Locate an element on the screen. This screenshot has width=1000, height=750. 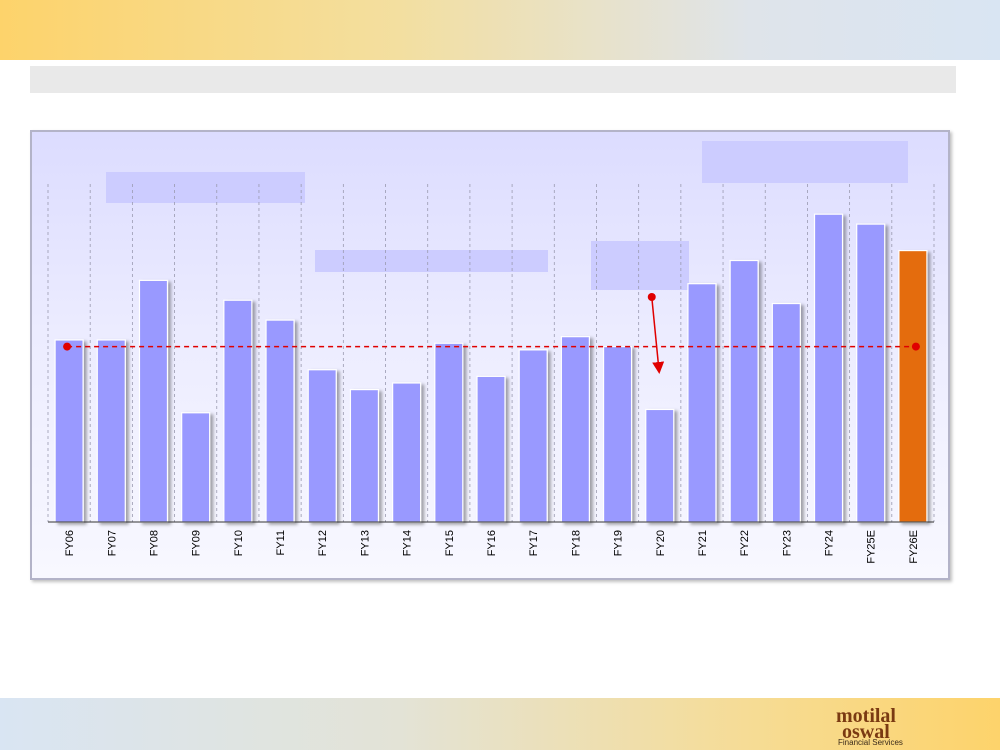
top-header-band is located at coordinates (500, 30).